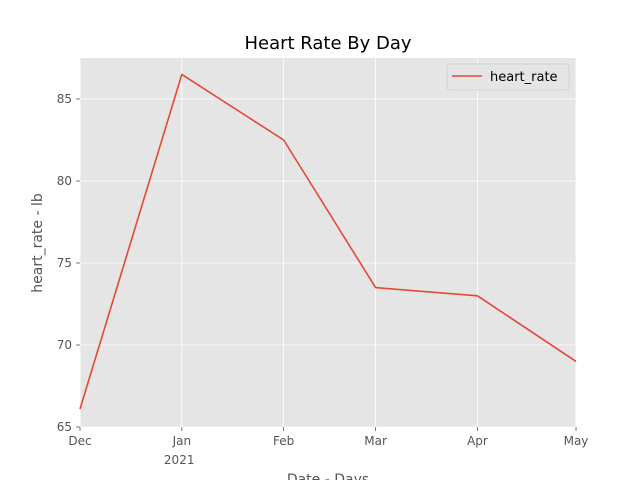 The width and height of the screenshot is (640, 480). Describe the element at coordinates (375, 441) in the screenshot. I see `x-tick-label: Mar` at that location.